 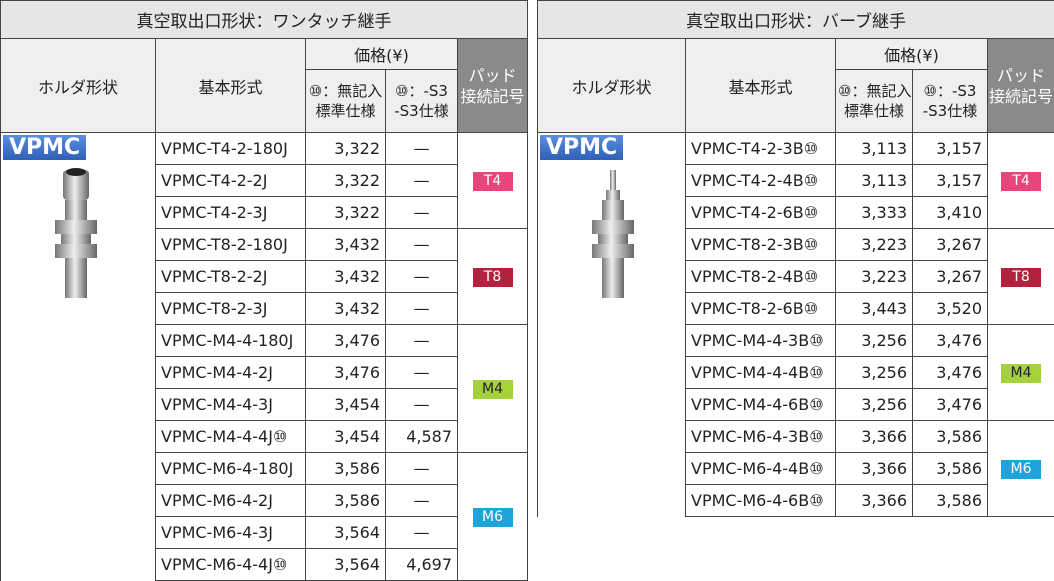 I want to click on pad-header: パッド接続記号, so click(x=493, y=86).